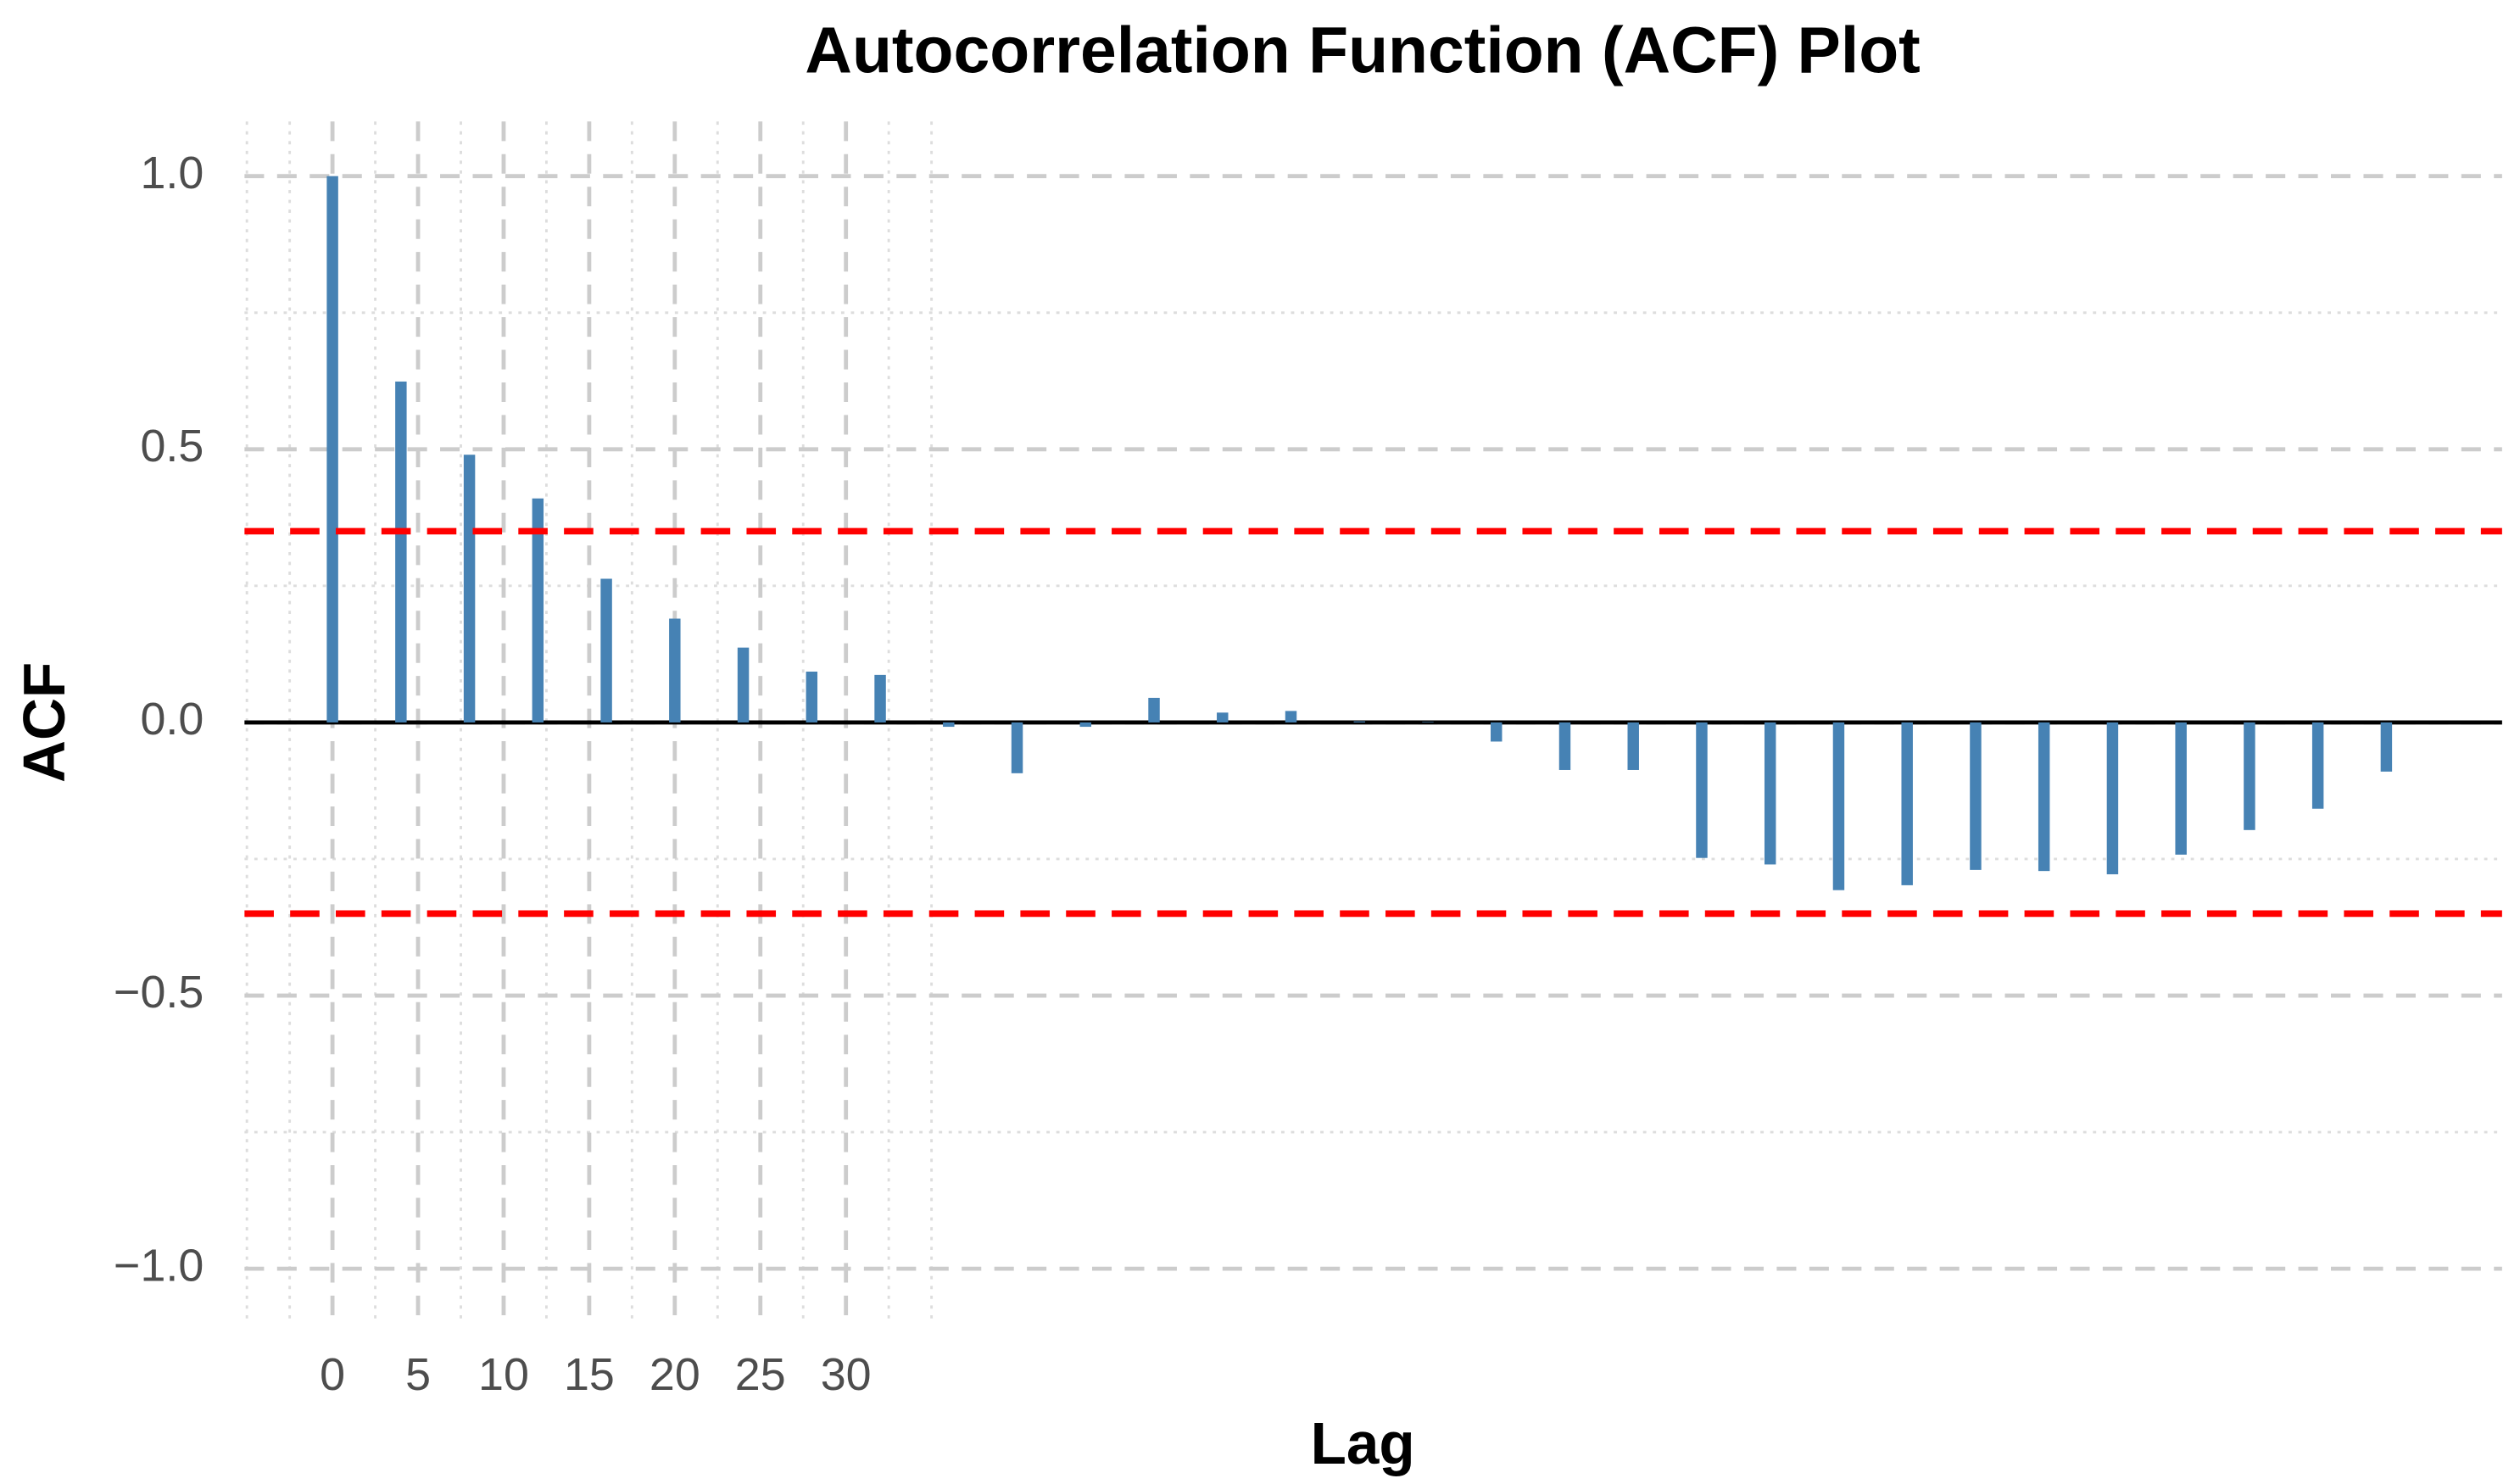  Describe the element at coordinates (332, 1374) in the screenshot. I see `x-tick-label: 0` at that location.